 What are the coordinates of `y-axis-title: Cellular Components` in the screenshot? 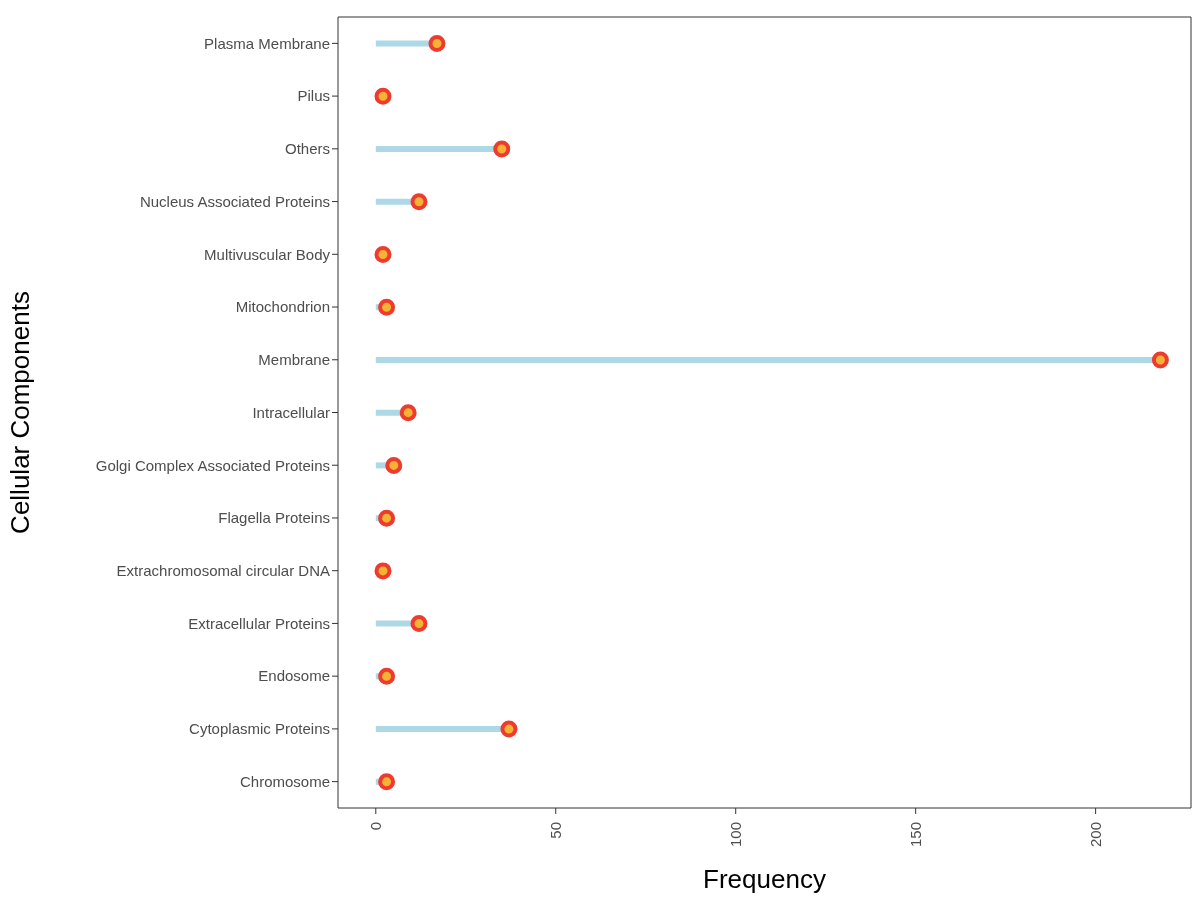 It's located at (20, 412).